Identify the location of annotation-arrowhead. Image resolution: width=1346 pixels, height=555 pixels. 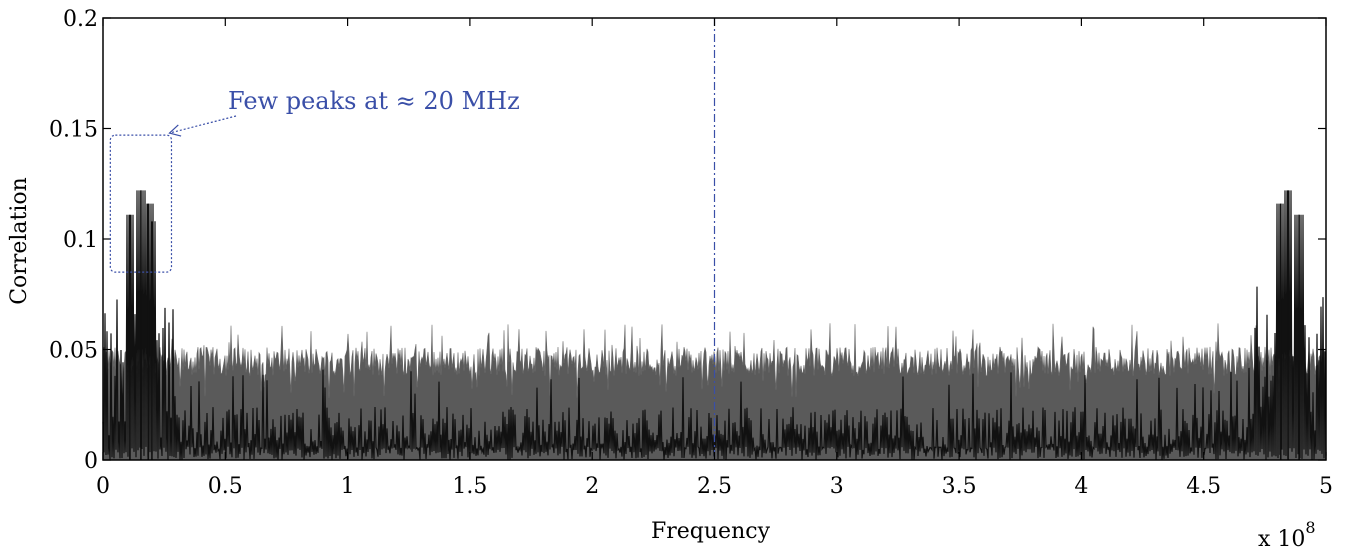
(175, 130).